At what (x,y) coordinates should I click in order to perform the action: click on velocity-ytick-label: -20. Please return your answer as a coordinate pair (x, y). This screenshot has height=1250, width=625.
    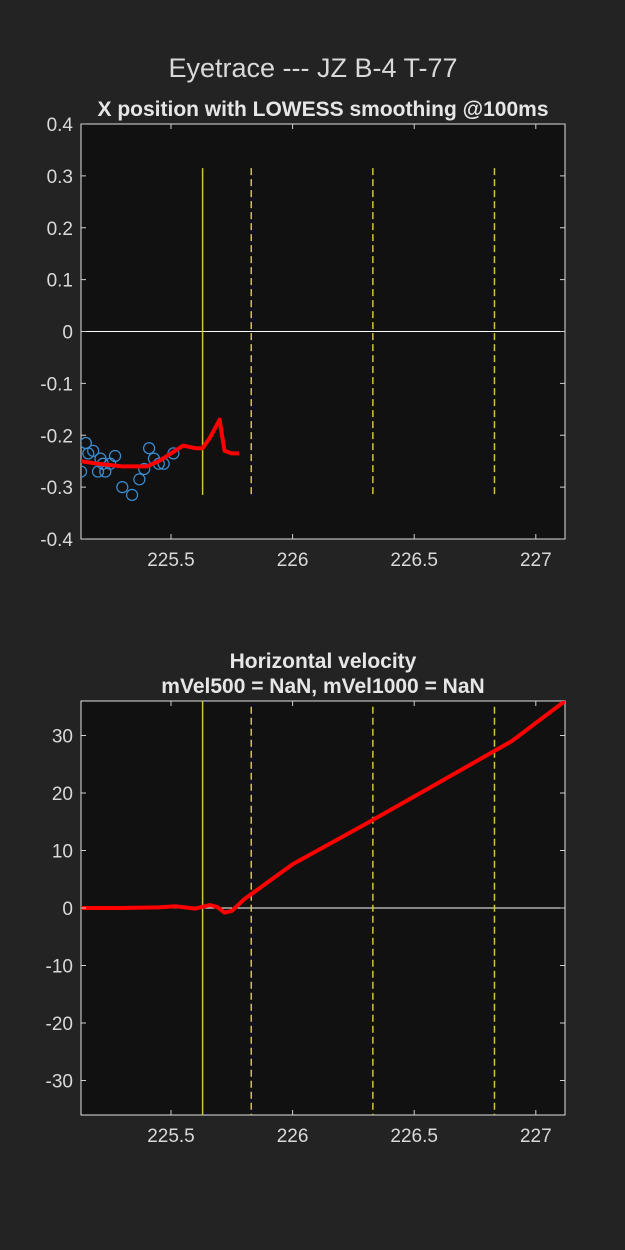
    Looking at the image, I should click on (59, 1024).